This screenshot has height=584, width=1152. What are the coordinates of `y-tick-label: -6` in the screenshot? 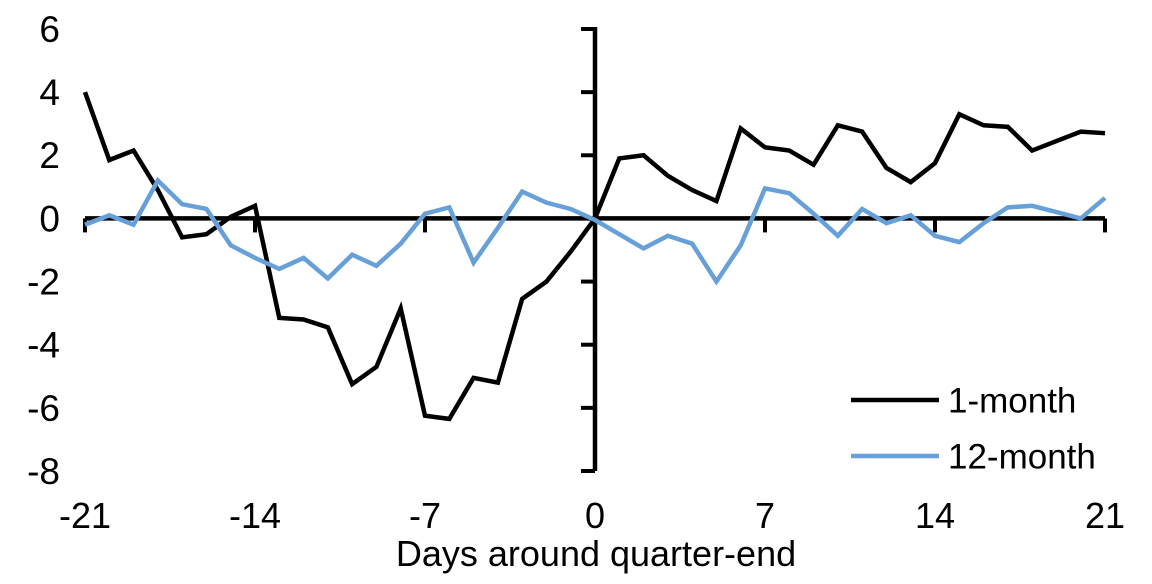 It's located at (43, 408).